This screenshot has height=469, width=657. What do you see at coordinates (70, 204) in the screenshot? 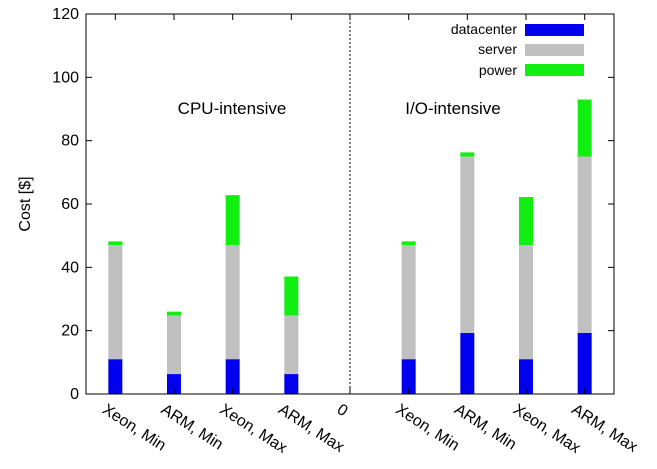
I see `y-tick-label: 60` at bounding box center [70, 204].